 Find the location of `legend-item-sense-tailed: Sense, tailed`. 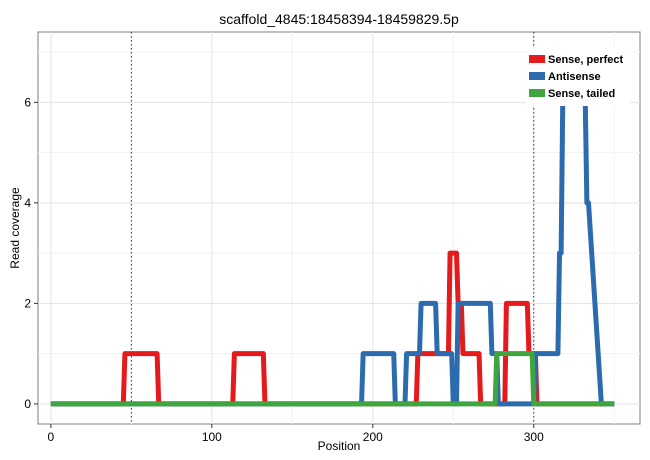

legend-item-sense-tailed: Sense, tailed is located at coordinates (572, 94).